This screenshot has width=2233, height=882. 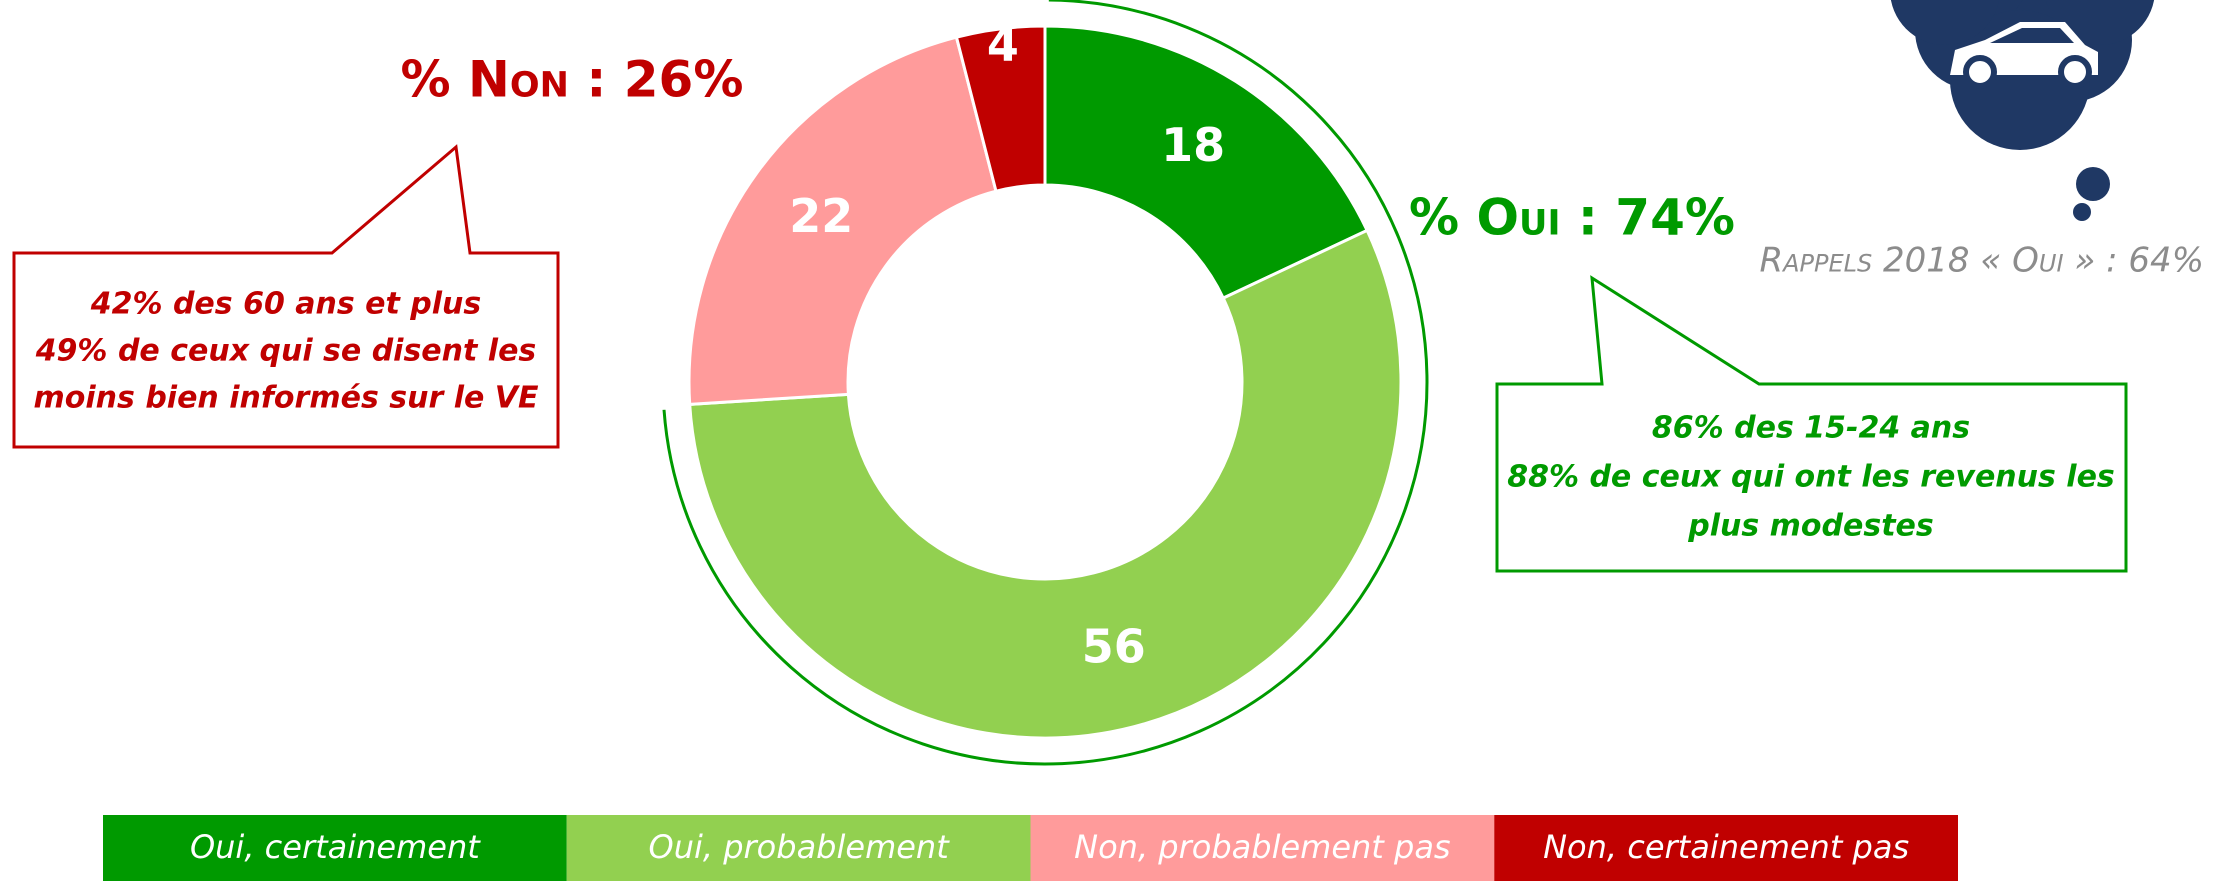 What do you see at coordinates (286, 351) in the screenshot?
I see `non-callout-line: 49% de ceux qui se disent les` at bounding box center [286, 351].